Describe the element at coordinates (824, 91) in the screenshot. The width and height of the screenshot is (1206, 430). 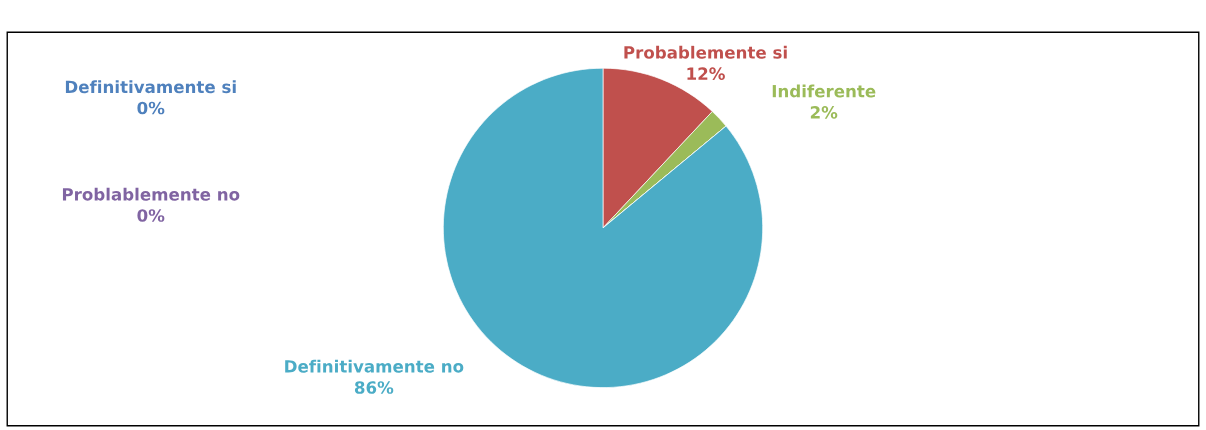
I see `slice-label: Indiferente` at that location.